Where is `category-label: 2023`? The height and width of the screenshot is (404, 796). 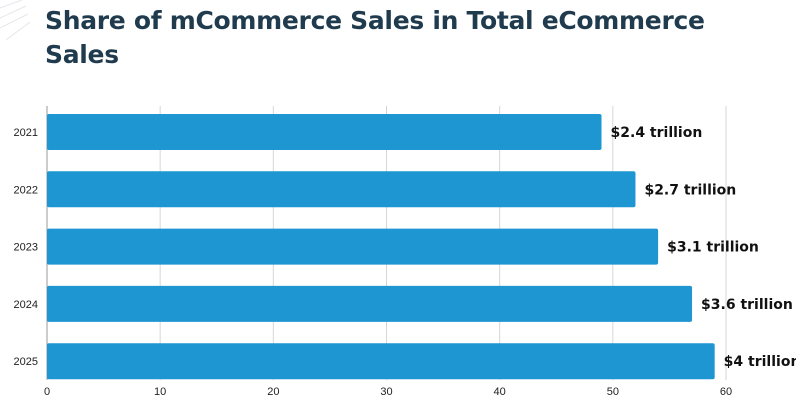
category-label: 2023 is located at coordinates (26, 248).